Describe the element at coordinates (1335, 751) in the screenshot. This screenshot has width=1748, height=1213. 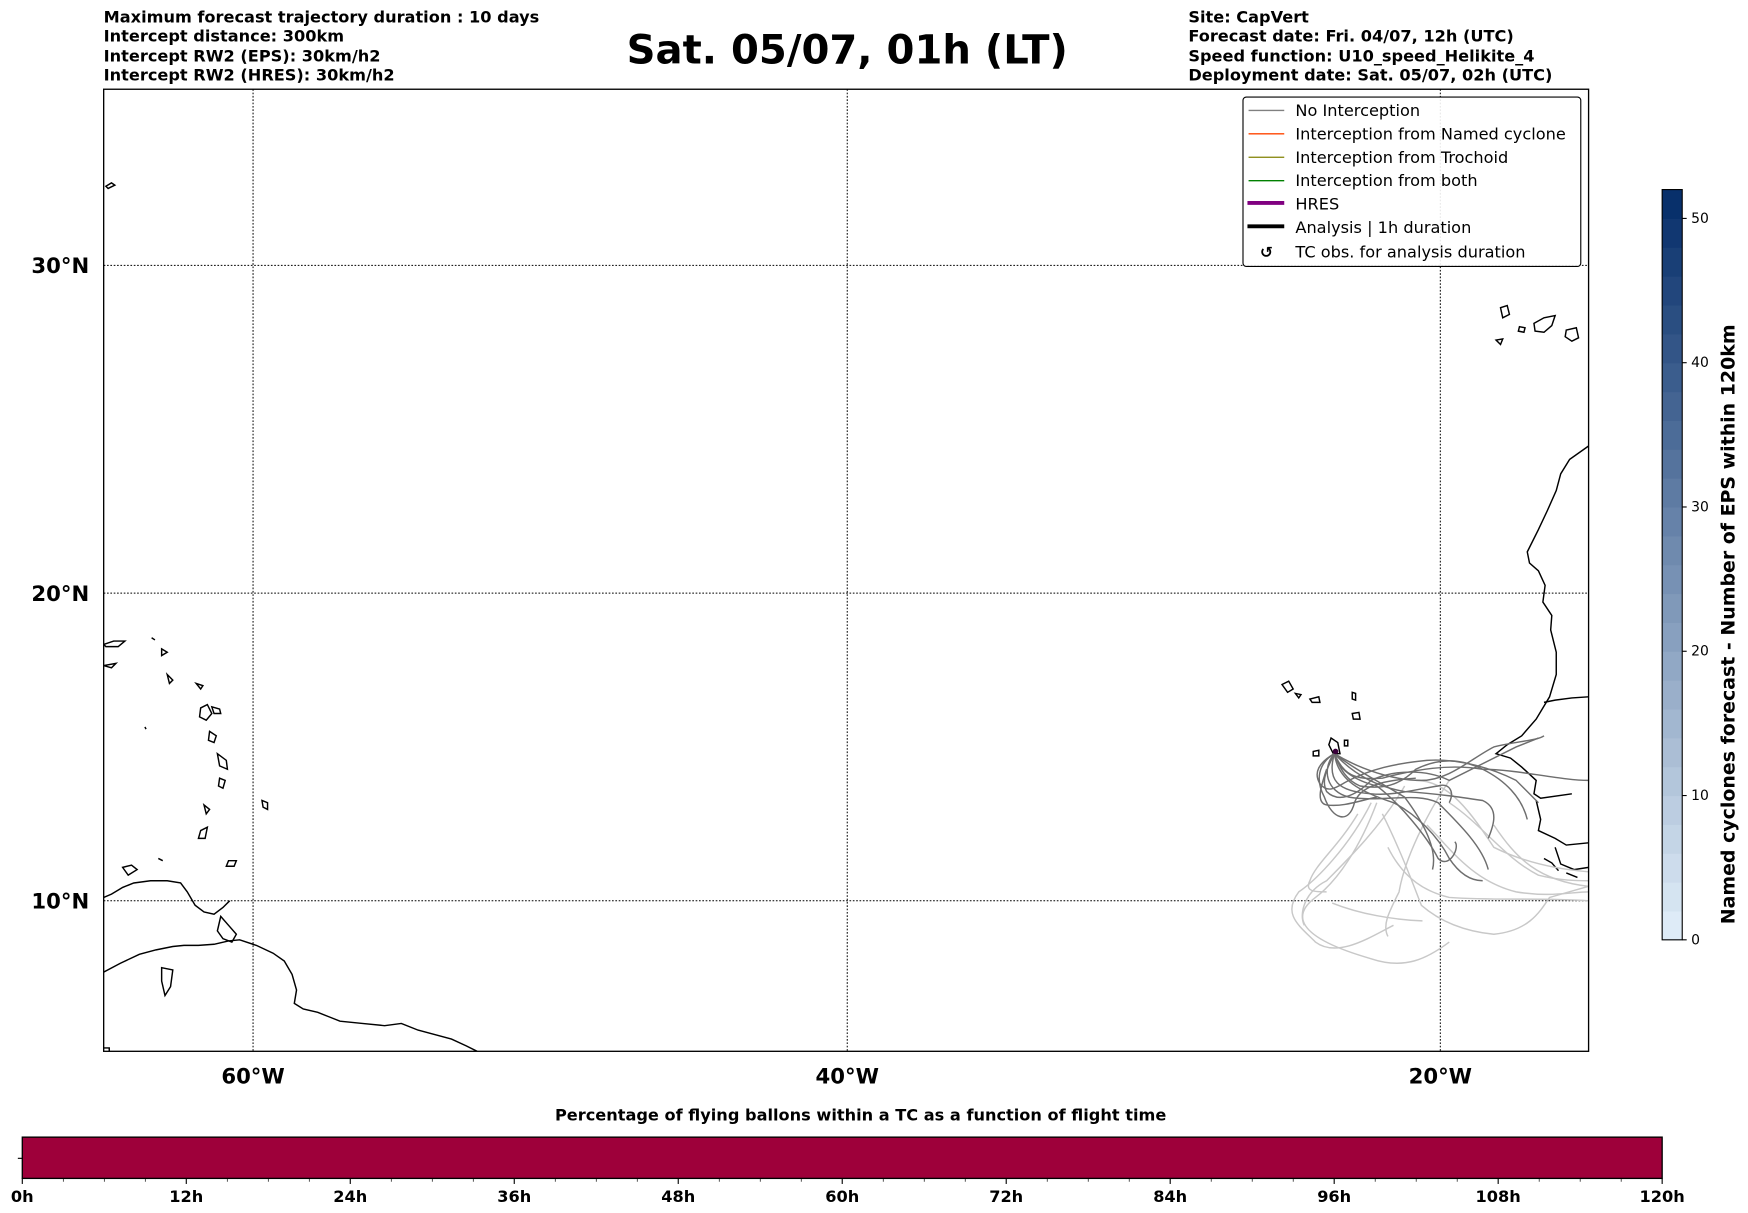
I see `deployment-site-marker` at that location.